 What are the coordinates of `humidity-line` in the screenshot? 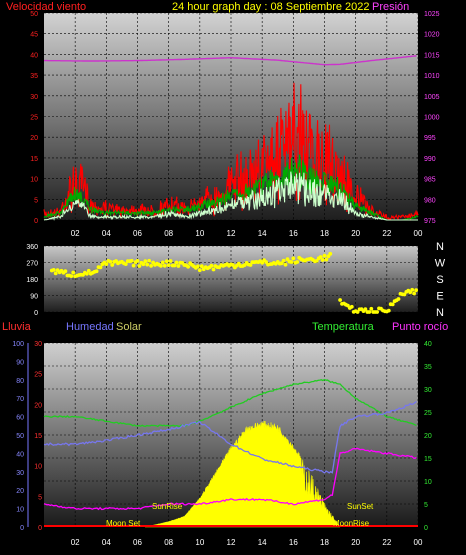 It's located at (230, 437).